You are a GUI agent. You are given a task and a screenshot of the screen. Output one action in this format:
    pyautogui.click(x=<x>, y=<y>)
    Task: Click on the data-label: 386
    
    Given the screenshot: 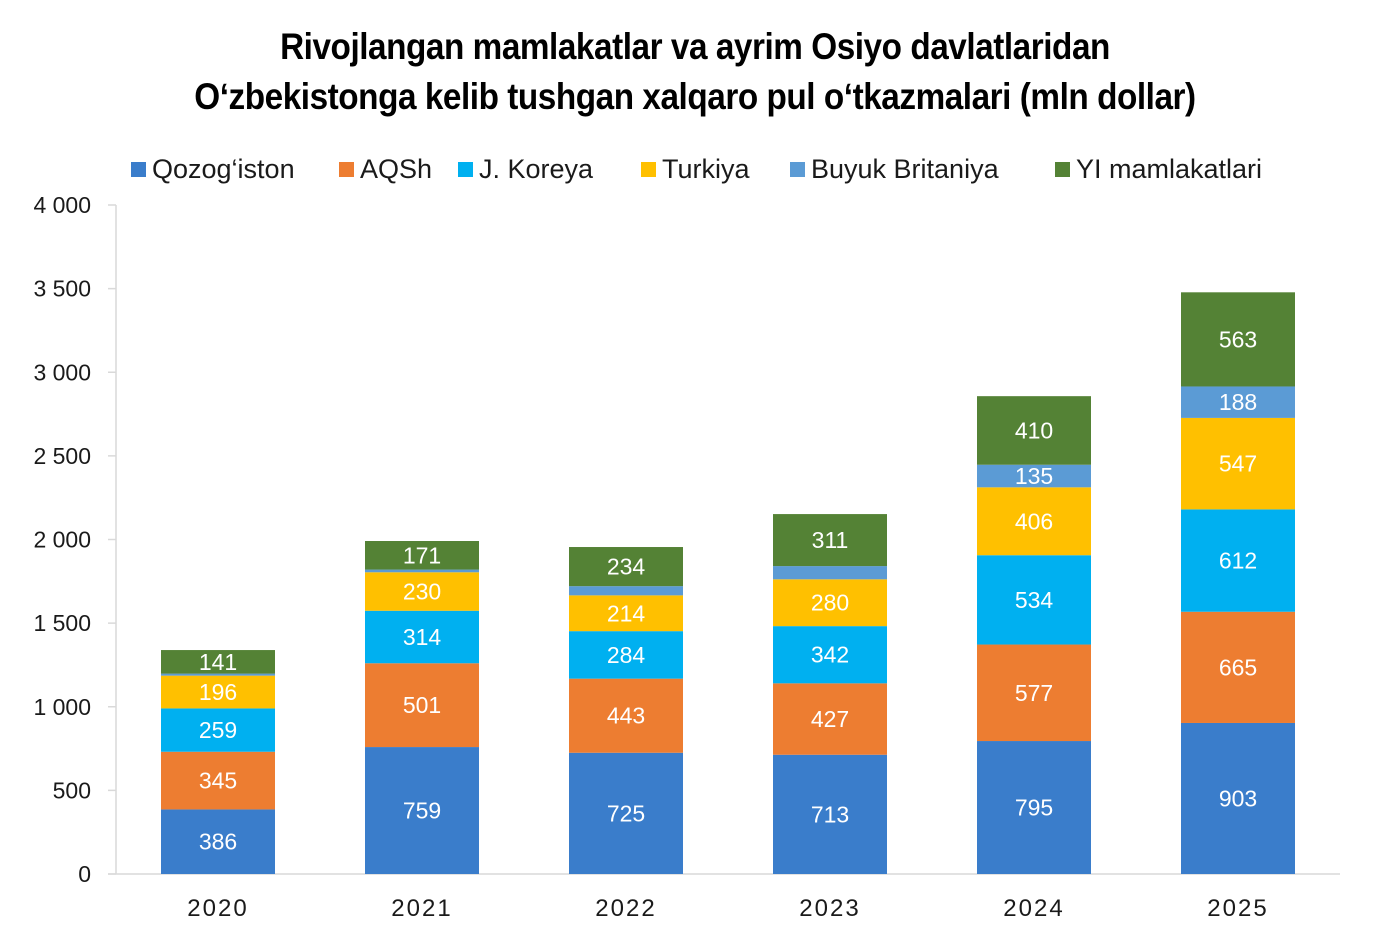 What is the action you would take?
    pyautogui.click(x=218, y=842)
    